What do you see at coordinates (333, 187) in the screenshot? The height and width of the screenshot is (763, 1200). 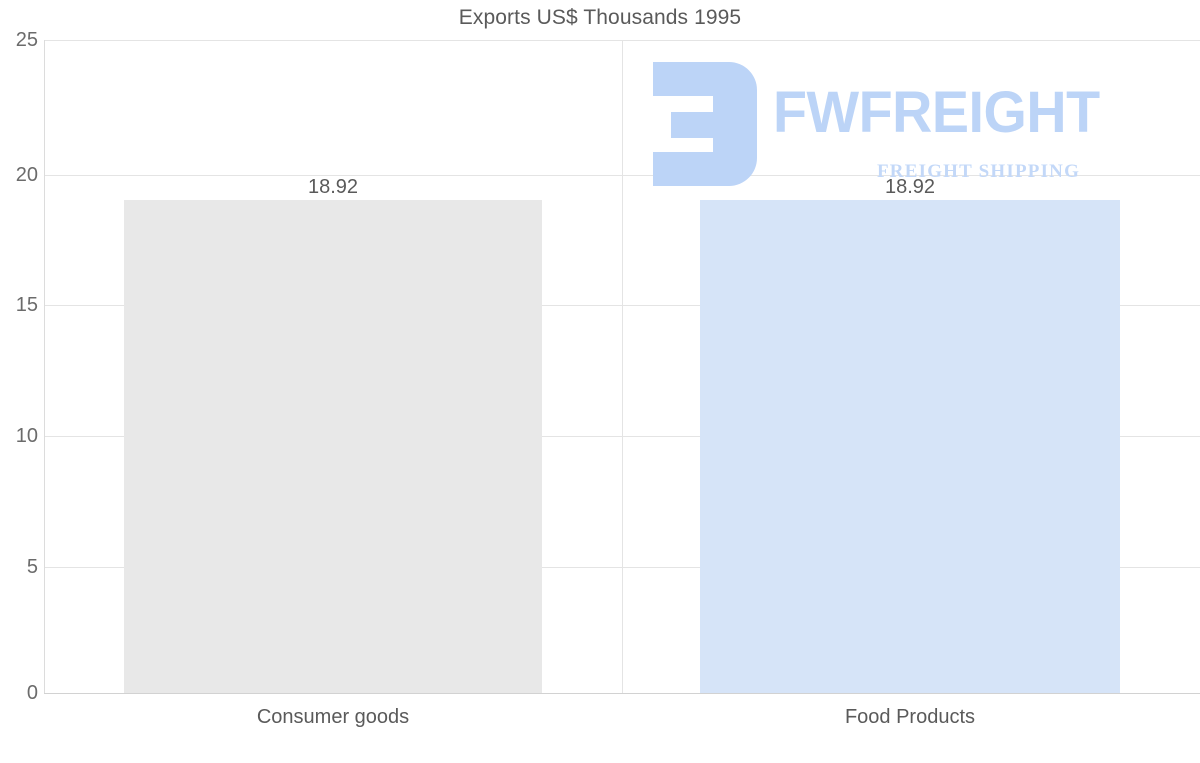 I see `bar-value-label-consumer-goods: 18.92` at bounding box center [333, 187].